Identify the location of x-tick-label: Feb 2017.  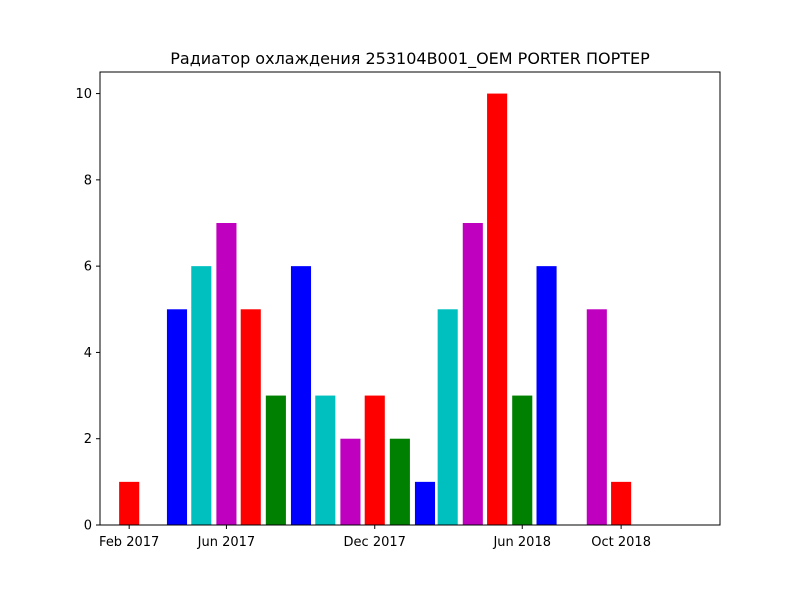
(129, 542).